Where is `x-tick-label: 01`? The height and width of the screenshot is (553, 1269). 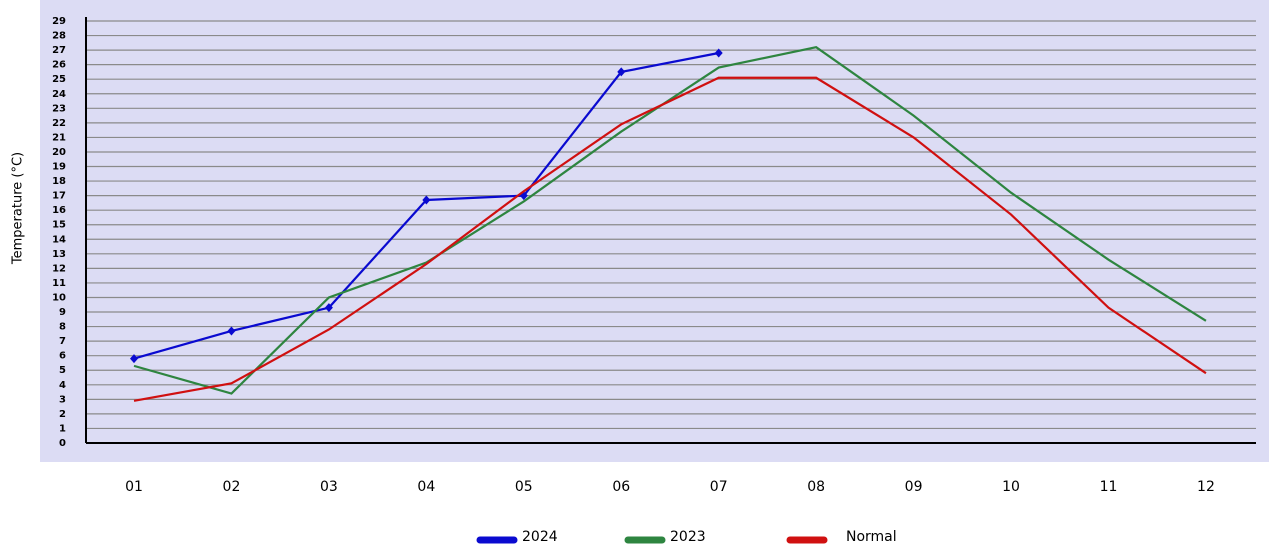 x-tick-label: 01 is located at coordinates (134, 487).